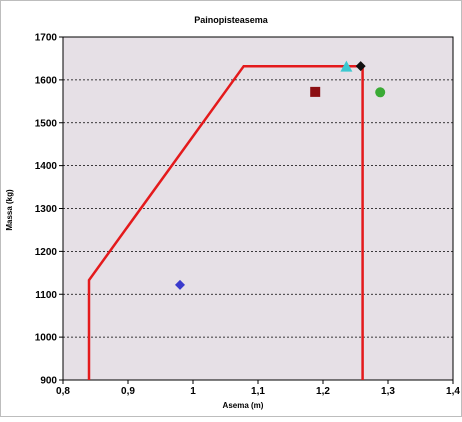  I want to click on x-tick-label: 1,4, so click(453, 391).